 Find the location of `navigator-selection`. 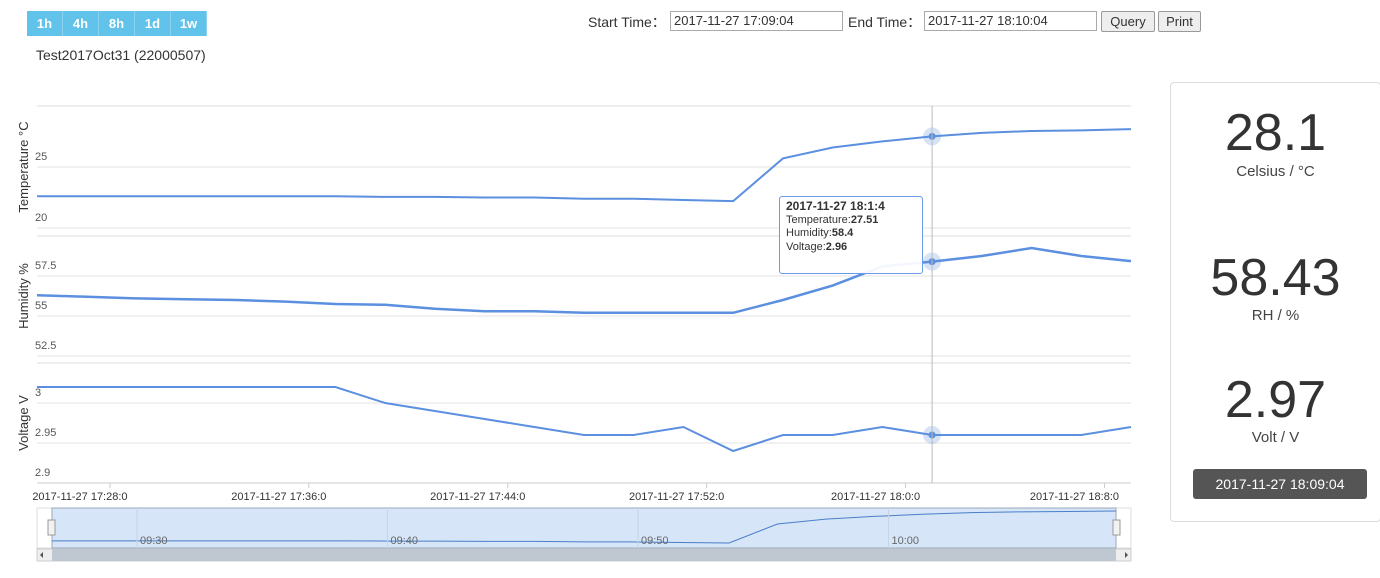

navigator-selection is located at coordinates (584, 528).